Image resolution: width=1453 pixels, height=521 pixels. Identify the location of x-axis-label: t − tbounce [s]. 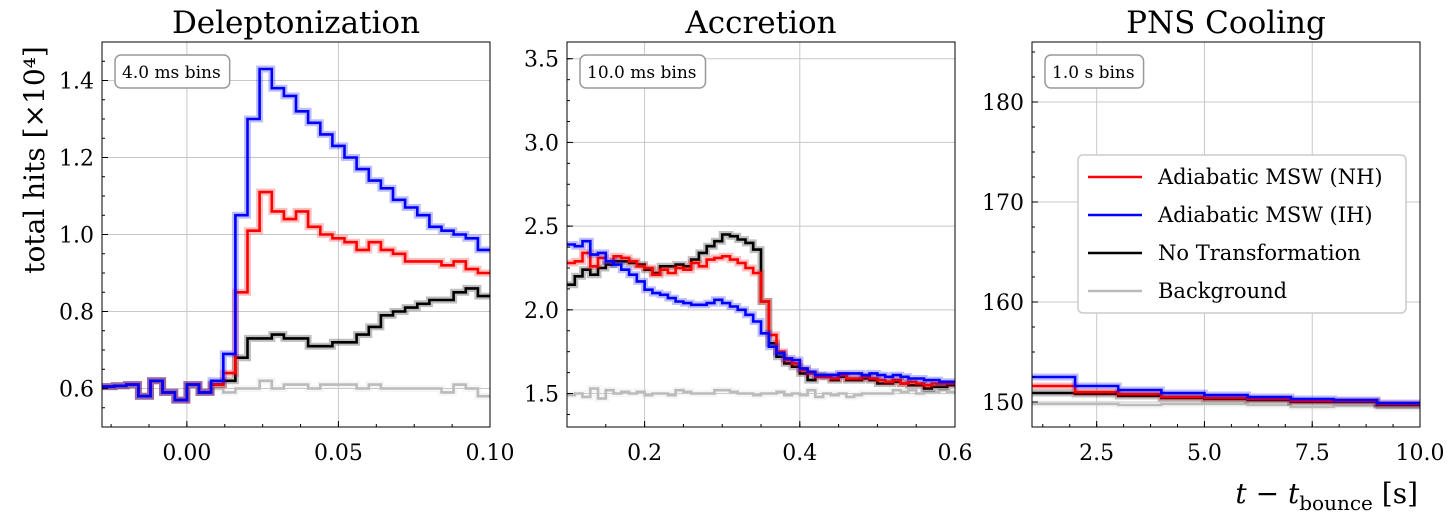
(1326, 496).